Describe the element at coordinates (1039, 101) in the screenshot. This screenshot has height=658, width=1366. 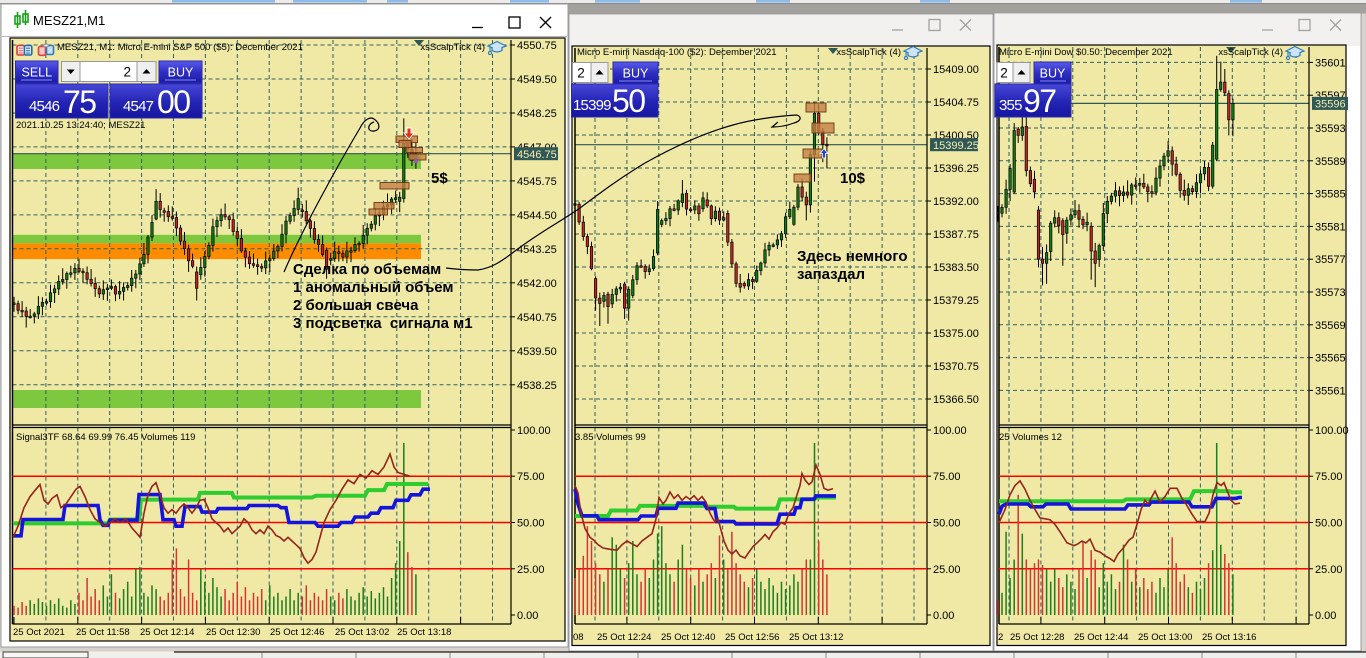
I see `svg-text: 97` at that location.